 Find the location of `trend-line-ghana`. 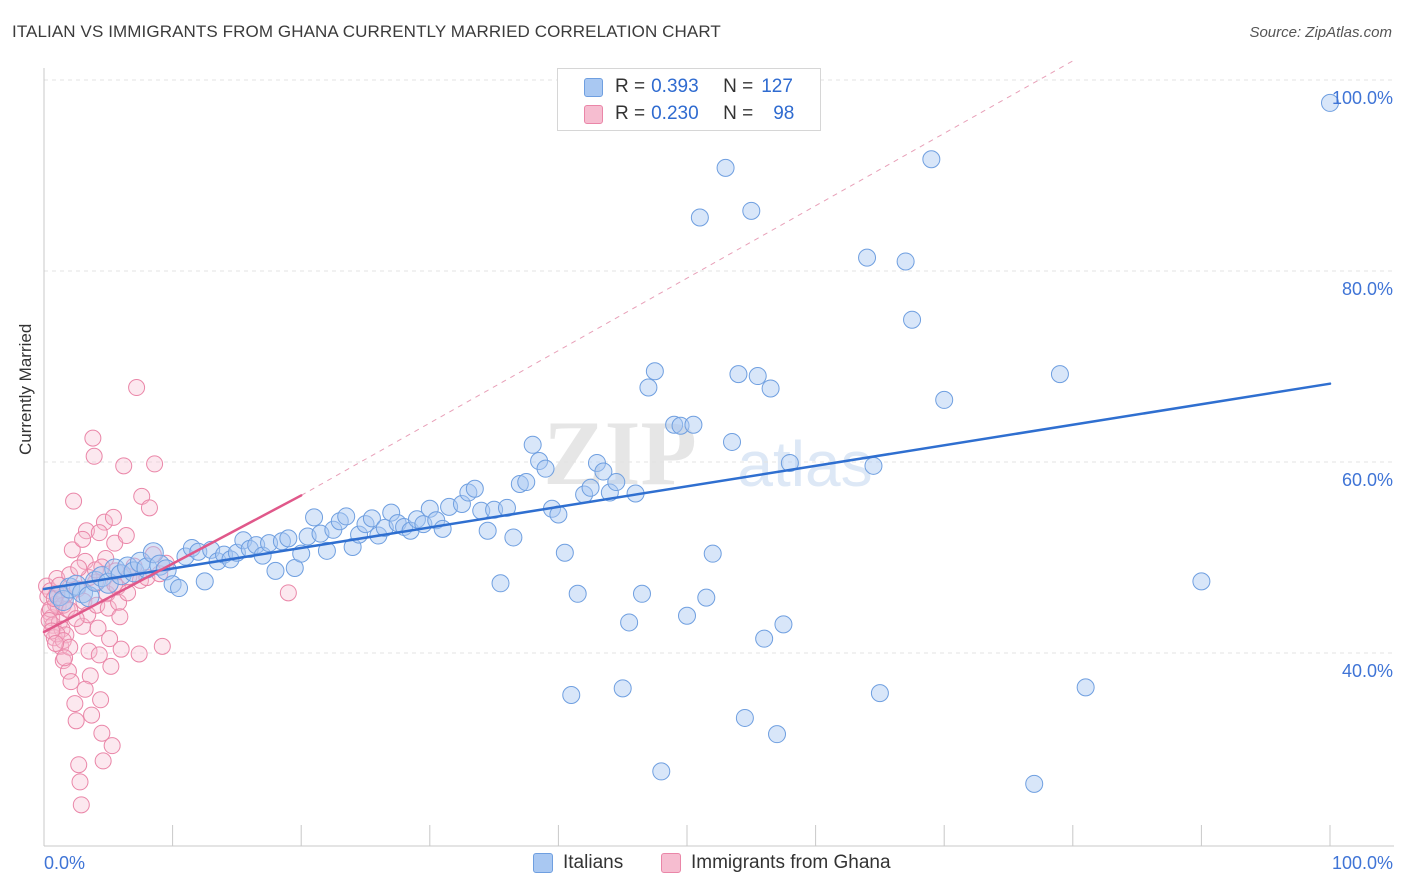

trend-line-ghana is located at coordinates (172, 564).